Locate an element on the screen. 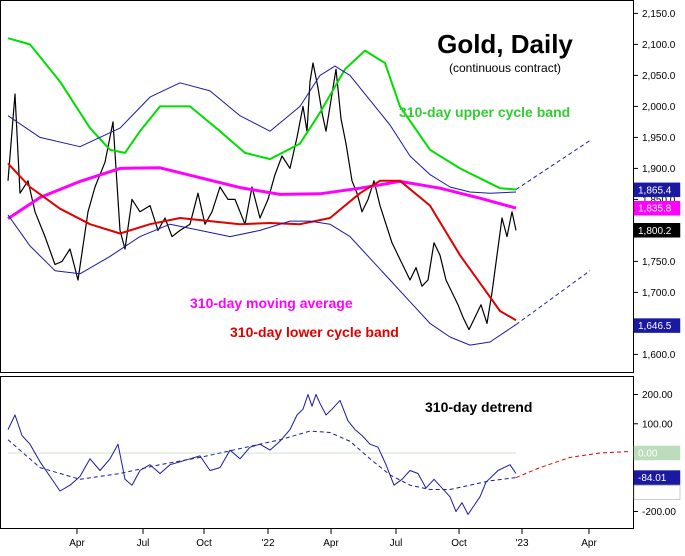  annotation-lower-cycle-band: 310-day lower cycle band is located at coordinates (314, 332).